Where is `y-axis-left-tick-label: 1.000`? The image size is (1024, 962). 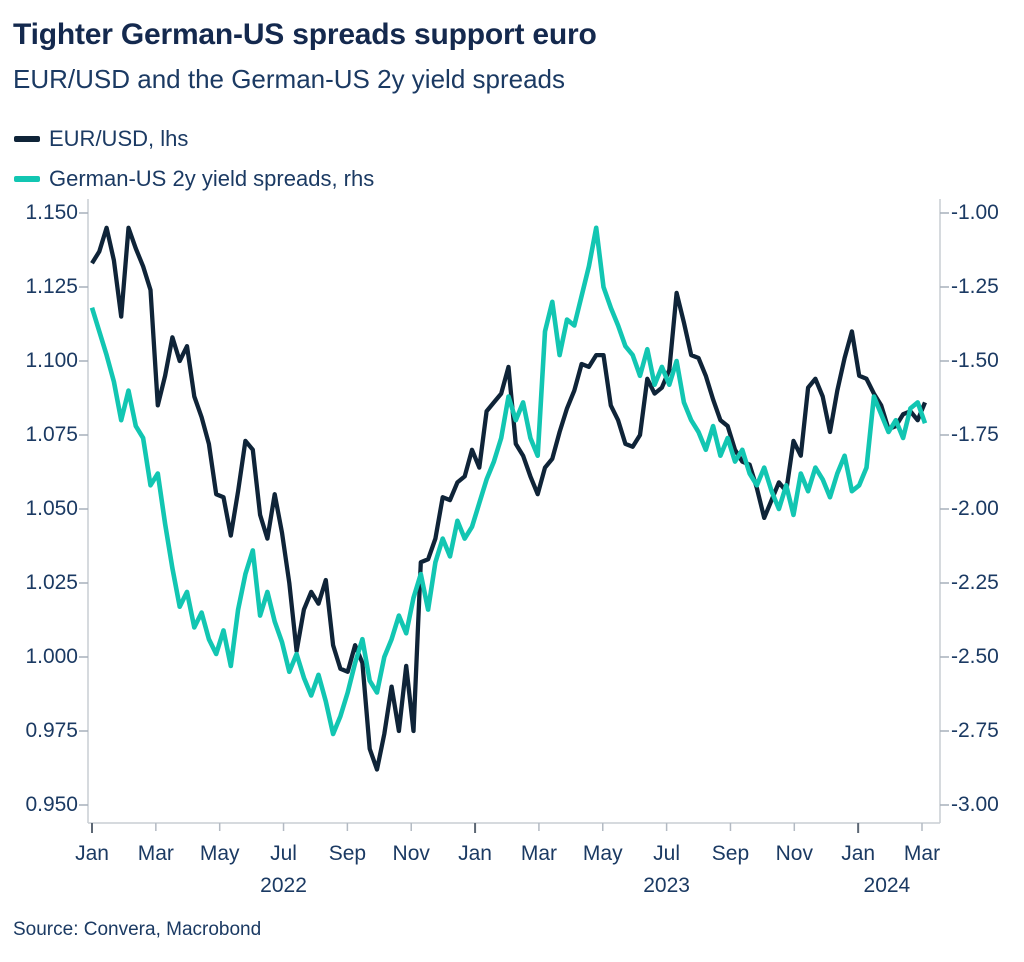
y-axis-left-tick-label: 1.000 is located at coordinates (51, 656).